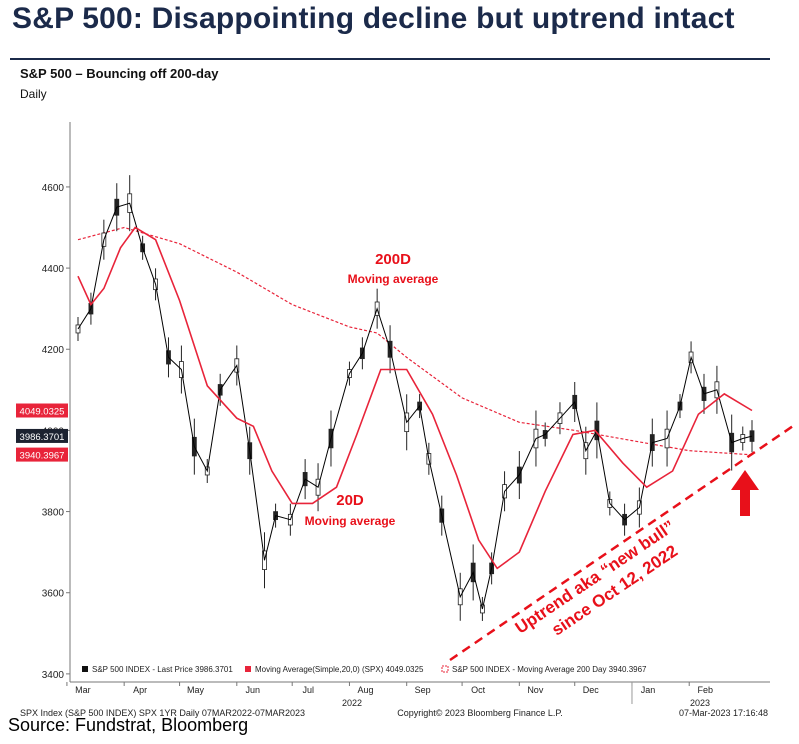 The width and height of the screenshot is (799, 744). Describe the element at coordinates (83, 690) in the screenshot. I see `x-tick-label: Mar` at that location.